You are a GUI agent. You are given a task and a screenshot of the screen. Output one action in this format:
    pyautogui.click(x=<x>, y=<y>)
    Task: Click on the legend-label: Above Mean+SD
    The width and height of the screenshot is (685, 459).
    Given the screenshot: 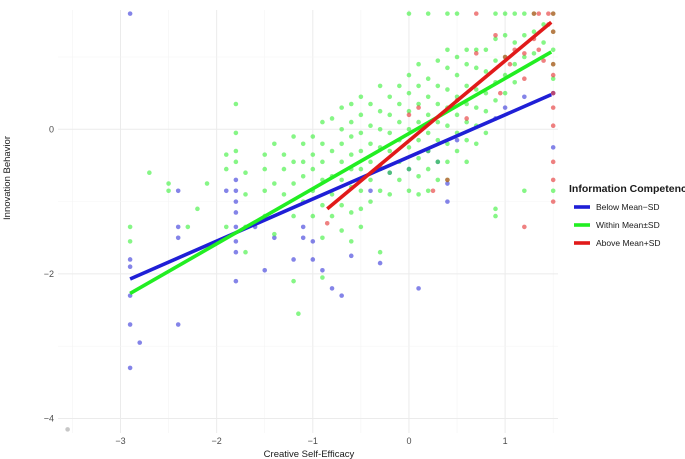 What is the action you would take?
    pyautogui.click(x=628, y=243)
    